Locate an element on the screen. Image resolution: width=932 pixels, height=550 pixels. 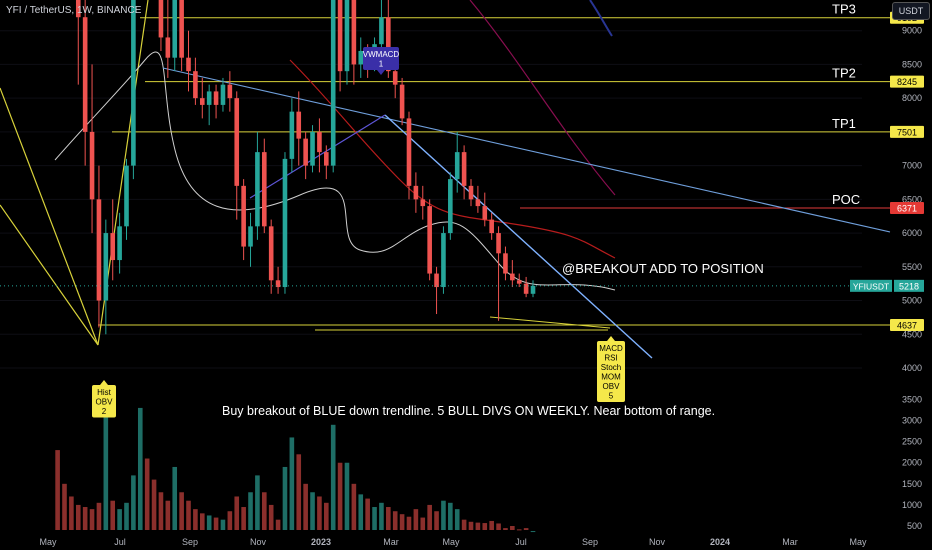
price-tick-label: 8000 is located at coordinates (912, 98).